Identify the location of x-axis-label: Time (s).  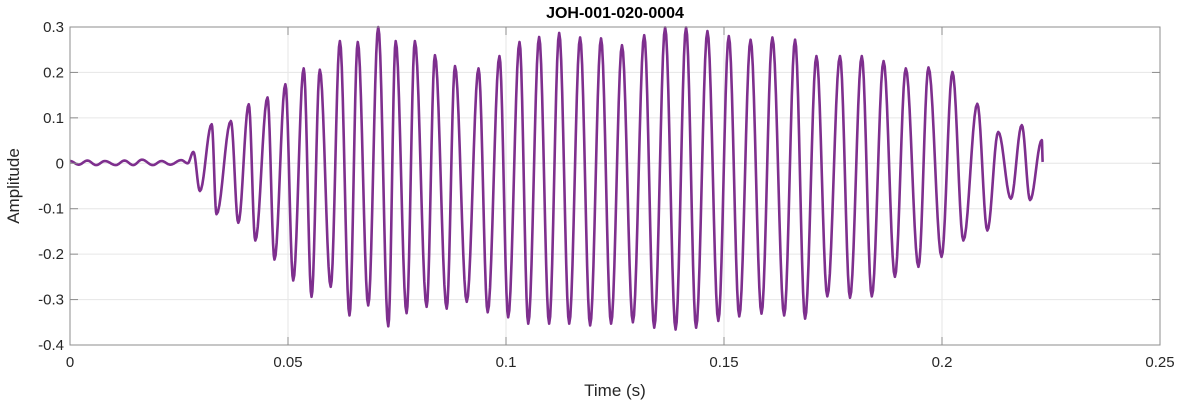
(615, 390).